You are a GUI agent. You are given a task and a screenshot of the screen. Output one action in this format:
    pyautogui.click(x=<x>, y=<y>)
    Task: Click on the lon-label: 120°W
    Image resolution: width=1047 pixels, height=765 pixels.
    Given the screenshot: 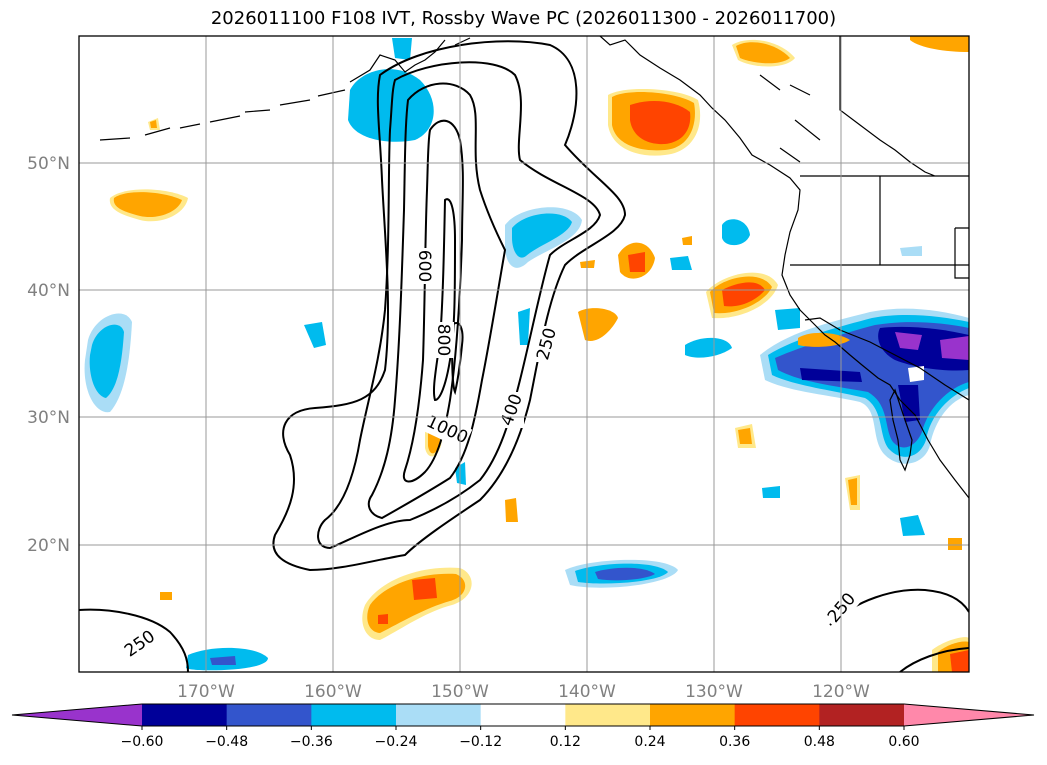 What is the action you would take?
    pyautogui.click(x=841, y=692)
    